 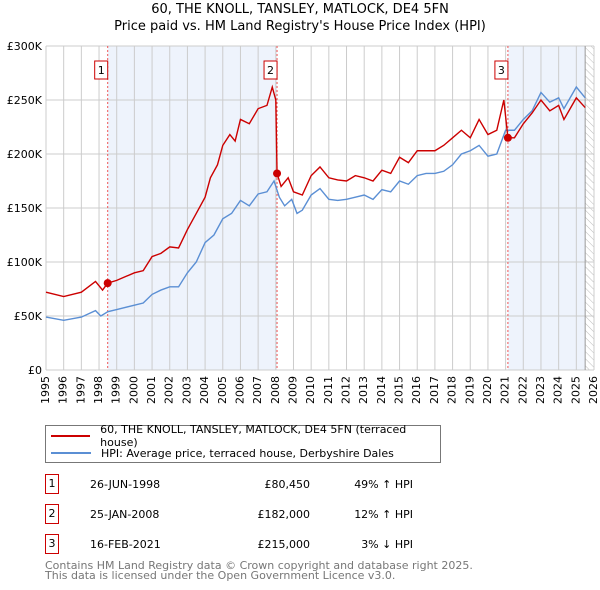 What do you see at coordinates (328, 390) in the screenshot?
I see `x-tick-label: 2011` at bounding box center [328, 390].